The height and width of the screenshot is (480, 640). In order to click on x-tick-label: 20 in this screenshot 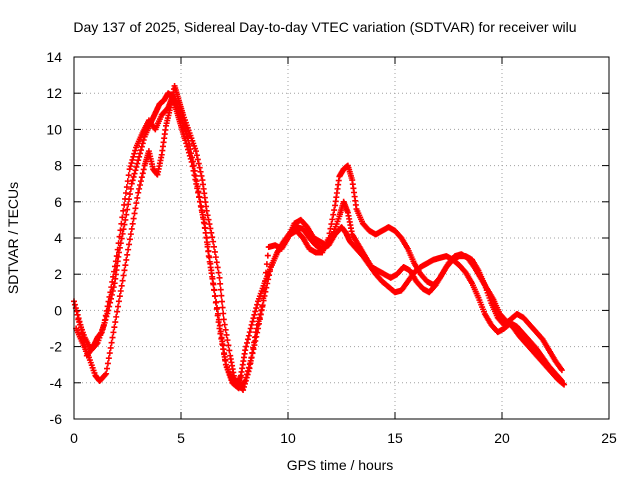, I will do `click(502, 438)`.